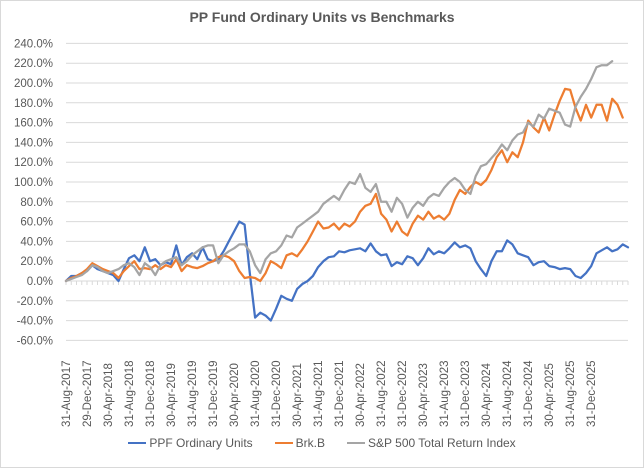 This screenshot has width=644, height=468. What do you see at coordinates (322, 17) in the screenshot?
I see `chart-title: PP Fund Ordinary Units vs Benchmarks` at bounding box center [322, 17].